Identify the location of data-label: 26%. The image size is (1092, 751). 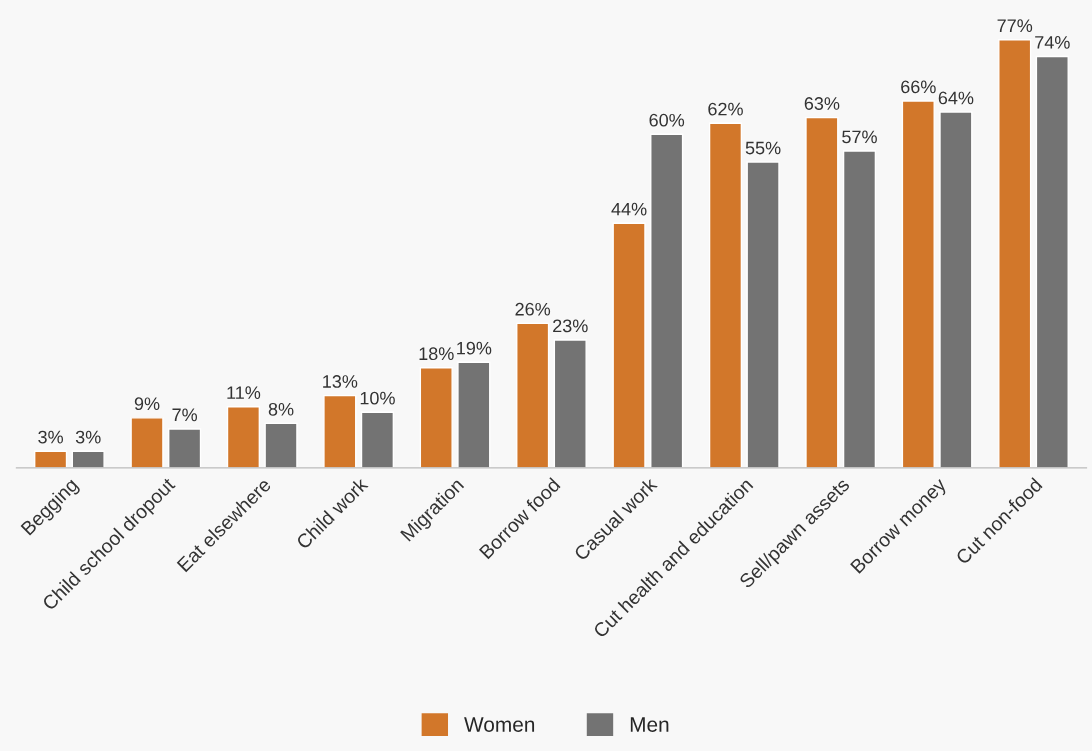
(533, 309).